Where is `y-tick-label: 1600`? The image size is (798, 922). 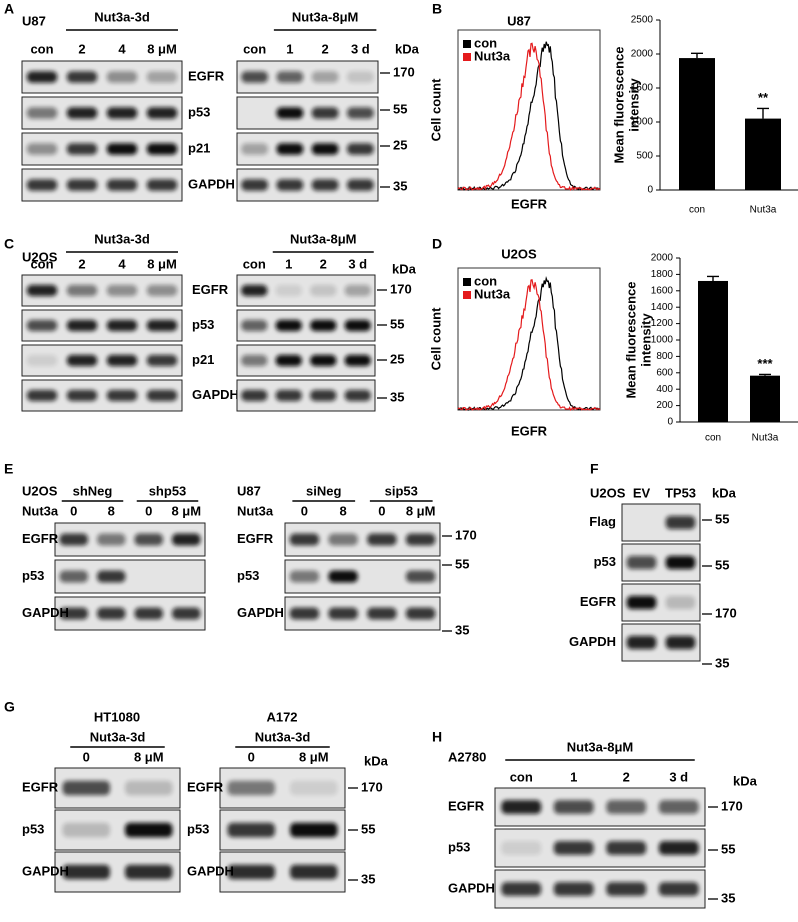
y-tick-label: 1600 is located at coordinates (662, 290).